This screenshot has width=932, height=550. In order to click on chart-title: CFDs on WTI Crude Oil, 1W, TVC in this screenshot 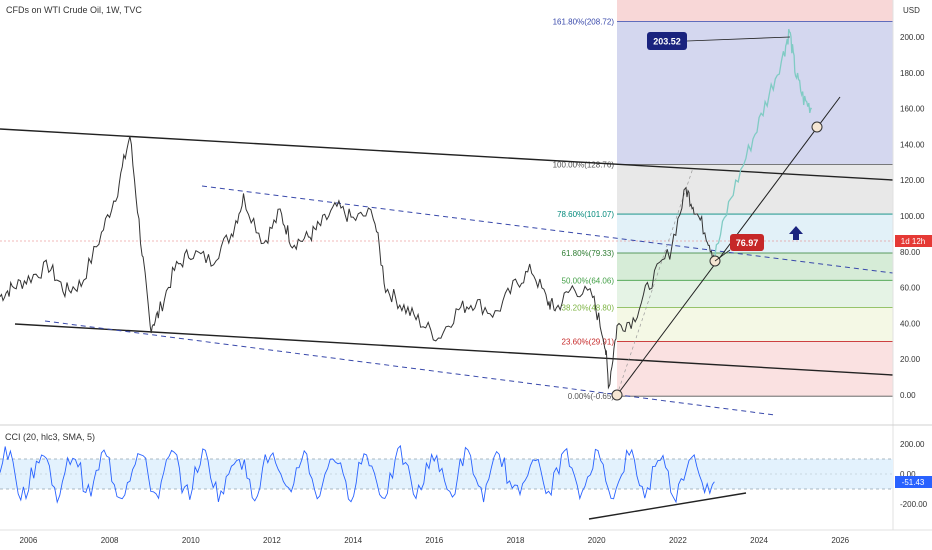, I will do `click(74, 10)`.